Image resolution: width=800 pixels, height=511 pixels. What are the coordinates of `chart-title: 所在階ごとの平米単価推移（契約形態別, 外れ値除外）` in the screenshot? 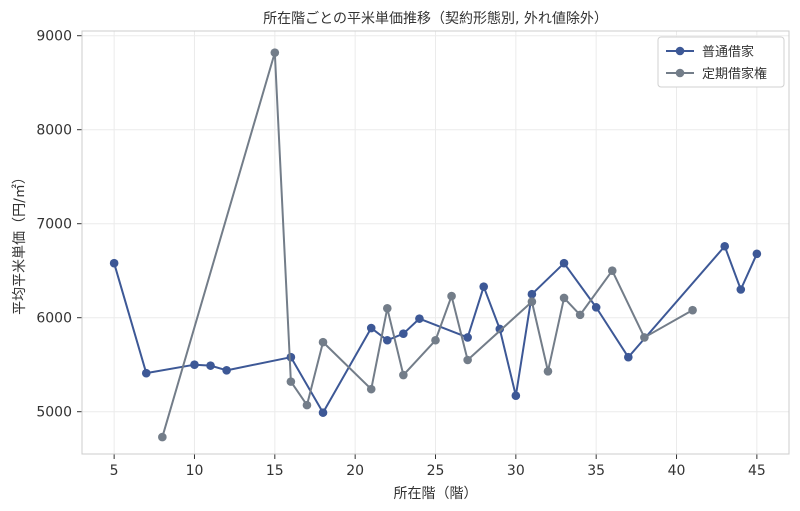 It's located at (435, 19).